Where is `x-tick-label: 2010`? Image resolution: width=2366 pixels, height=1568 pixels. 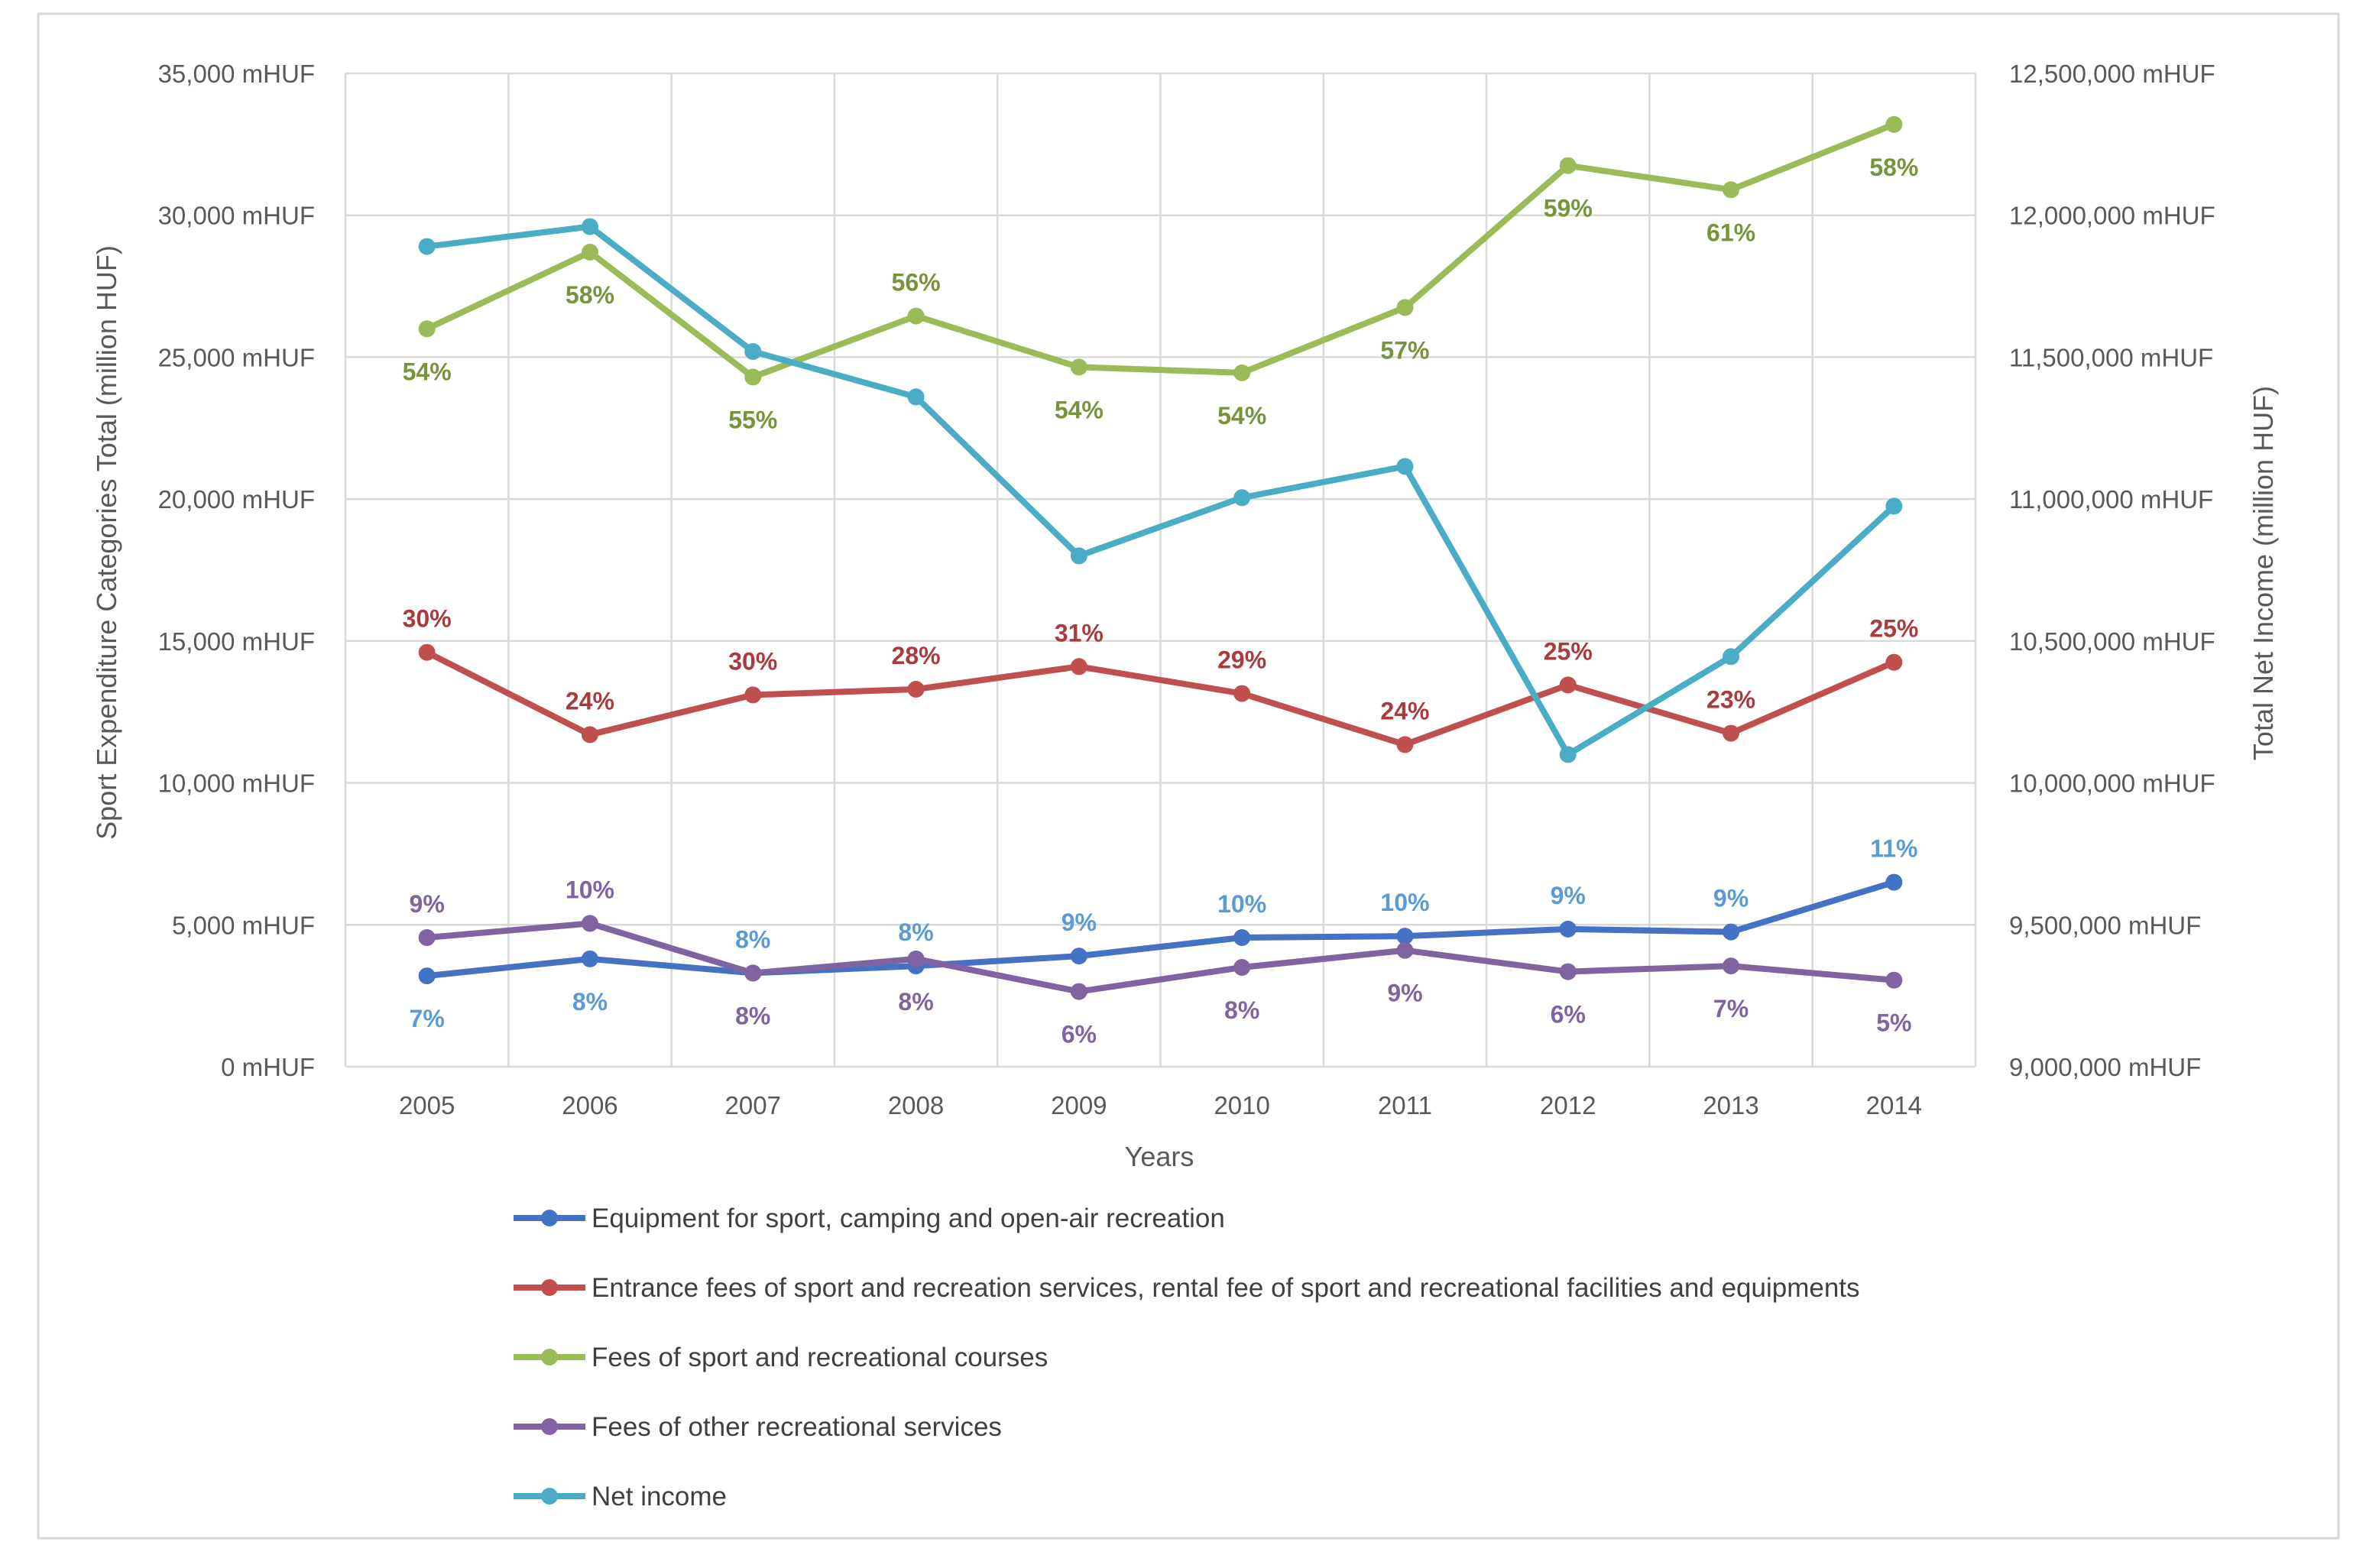
x-tick-label: 2010 is located at coordinates (1241, 1105).